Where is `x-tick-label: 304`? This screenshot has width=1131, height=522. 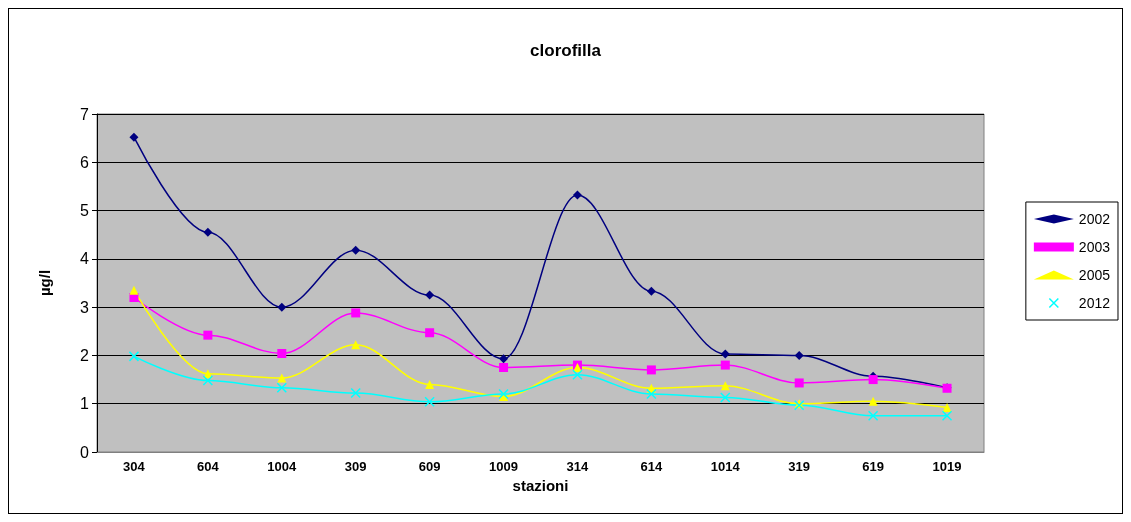
x-tick-label: 304 is located at coordinates (134, 466).